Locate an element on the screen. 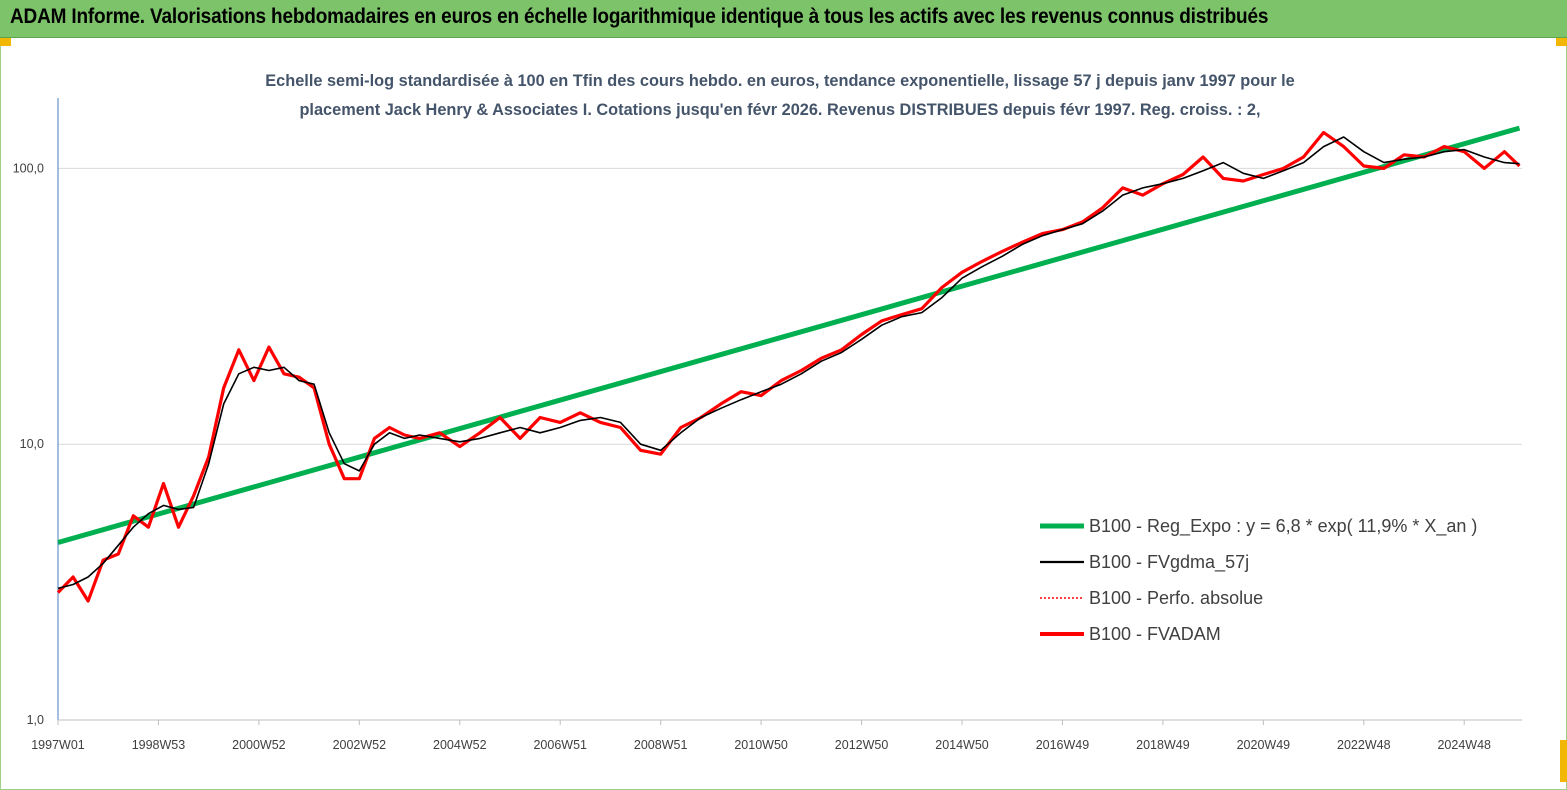 The image size is (1567, 790). x-tick-label: 2022W48 is located at coordinates (1364, 745).